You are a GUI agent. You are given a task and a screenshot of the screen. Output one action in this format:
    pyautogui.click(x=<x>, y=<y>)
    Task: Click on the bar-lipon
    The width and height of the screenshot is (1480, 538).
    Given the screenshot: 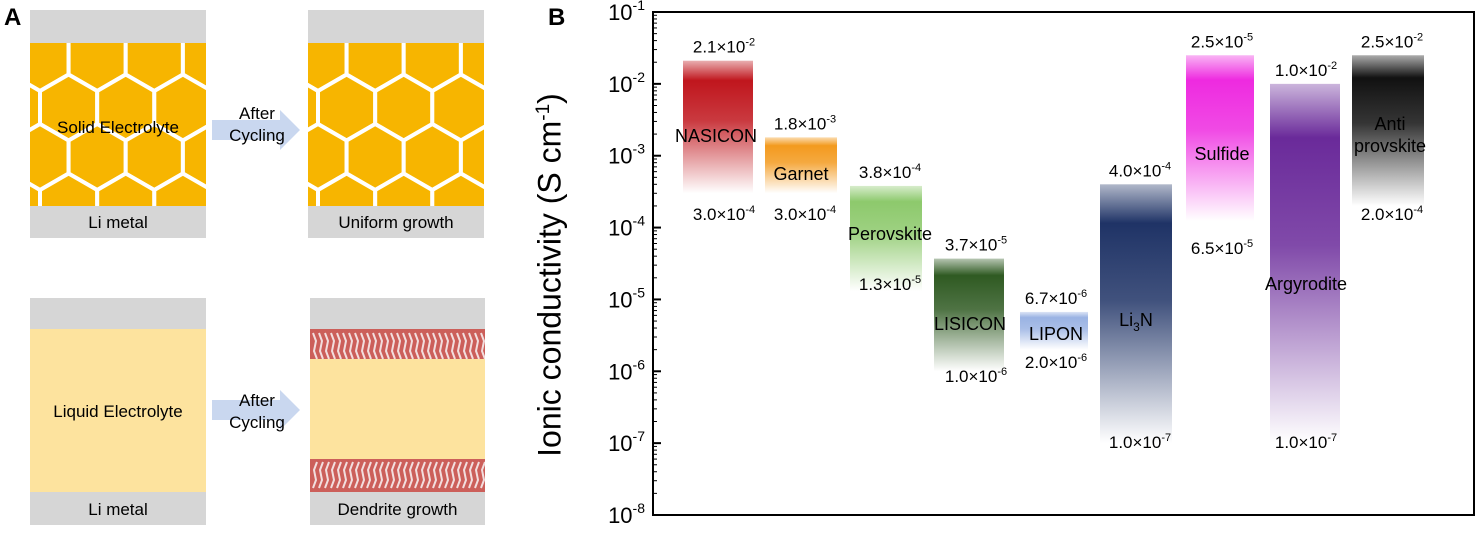 What is the action you would take?
    pyautogui.click(x=1054, y=330)
    